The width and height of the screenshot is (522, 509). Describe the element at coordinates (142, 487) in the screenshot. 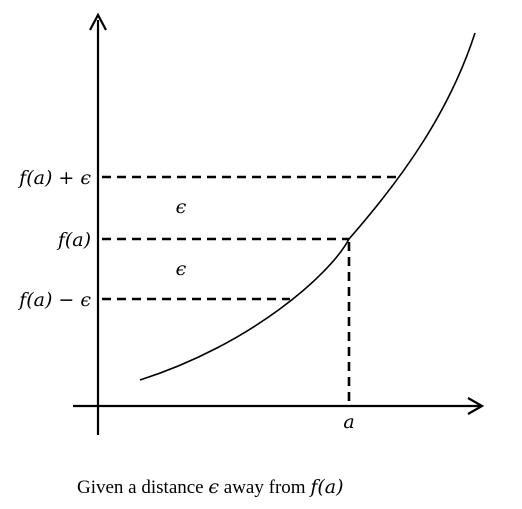

I see `caption-prefix: Given a distance` at that location.